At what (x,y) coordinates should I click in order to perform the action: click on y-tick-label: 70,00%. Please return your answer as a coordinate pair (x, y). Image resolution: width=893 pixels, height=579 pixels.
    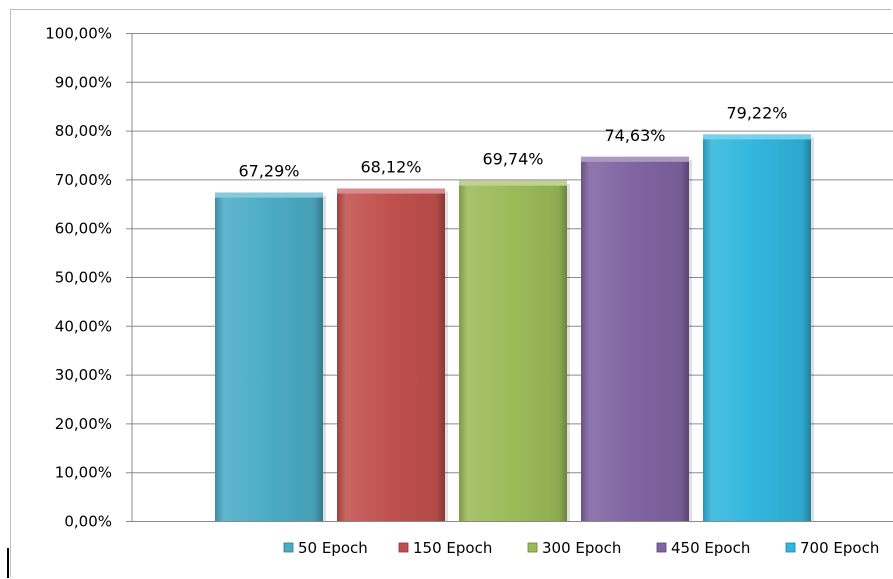
    Looking at the image, I should click on (83, 180).